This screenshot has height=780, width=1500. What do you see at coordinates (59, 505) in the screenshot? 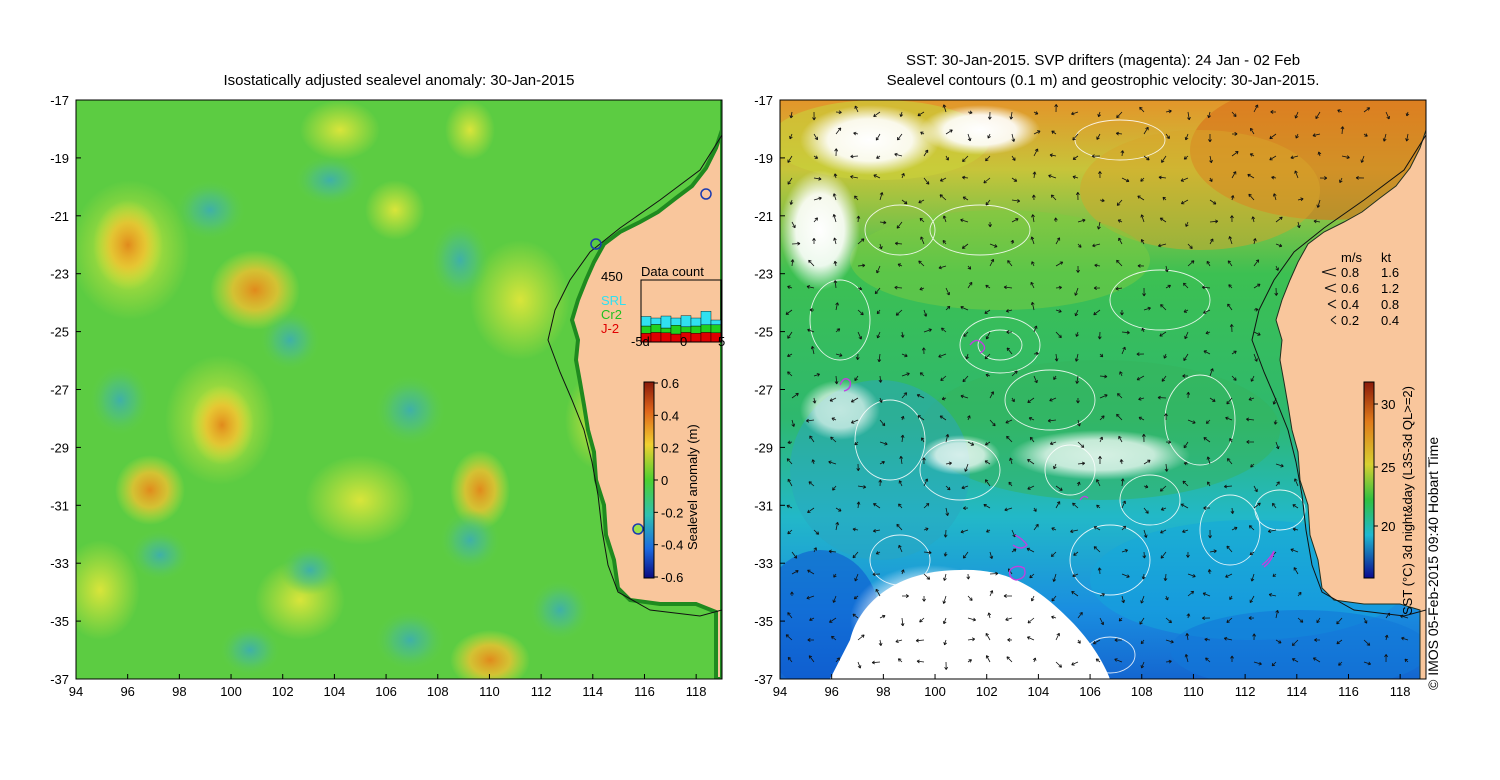
I see `y-tick-label: -31` at bounding box center [59, 505].